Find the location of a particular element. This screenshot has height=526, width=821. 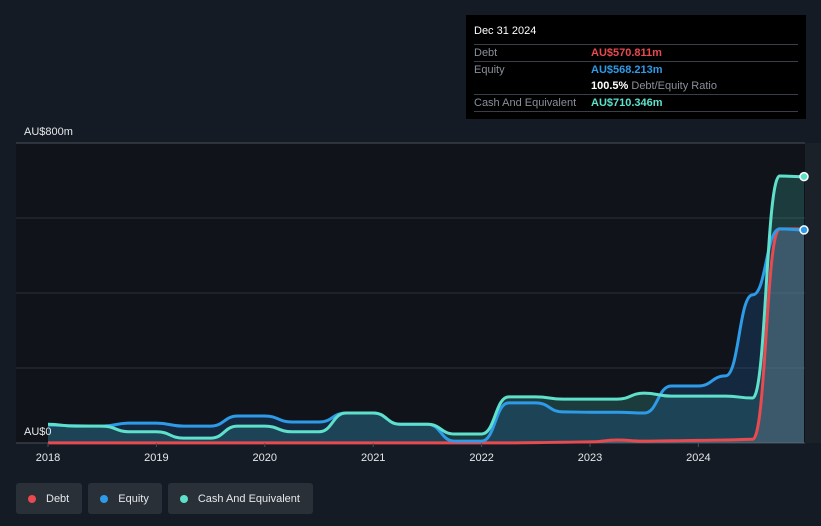

tooltip-value-equity: AU$568.213m is located at coordinates (627, 70).